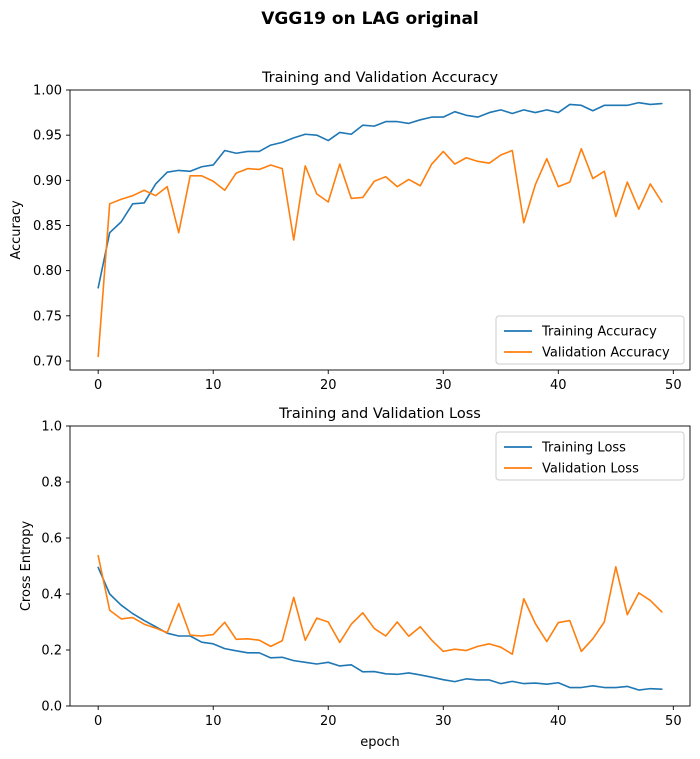 The width and height of the screenshot is (700, 759). I want to click on accuracy-chart-title: Training and Validation Accuracy, so click(380, 78).